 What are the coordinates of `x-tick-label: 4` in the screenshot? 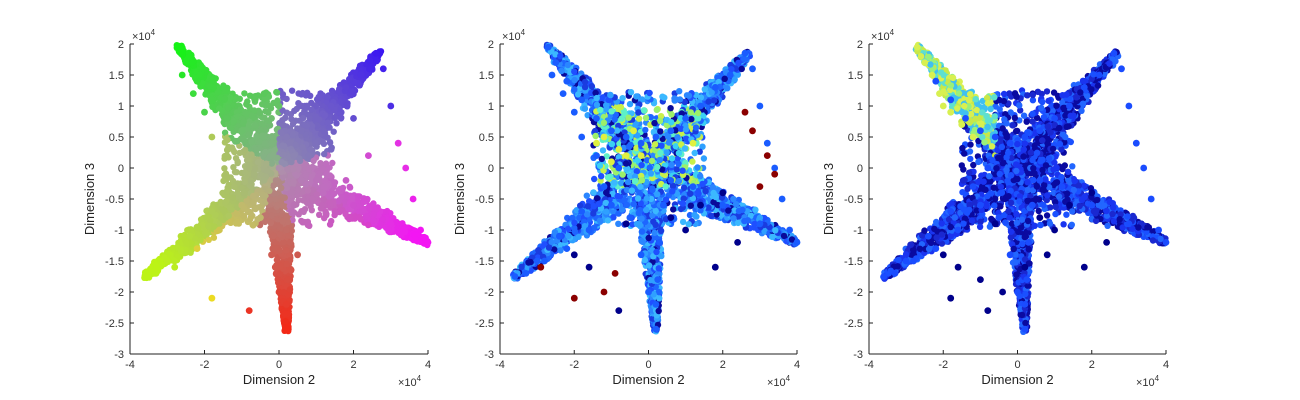 It's located at (428, 365).